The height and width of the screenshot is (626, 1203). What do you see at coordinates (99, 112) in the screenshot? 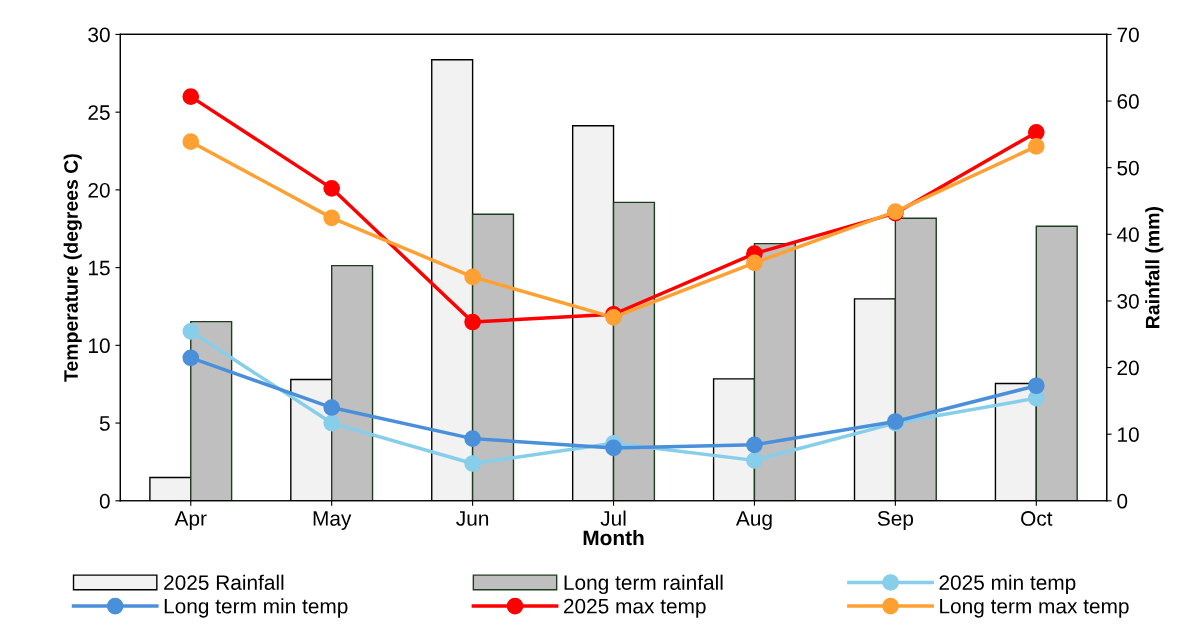
I see `y-tick-label: 25` at bounding box center [99, 112].